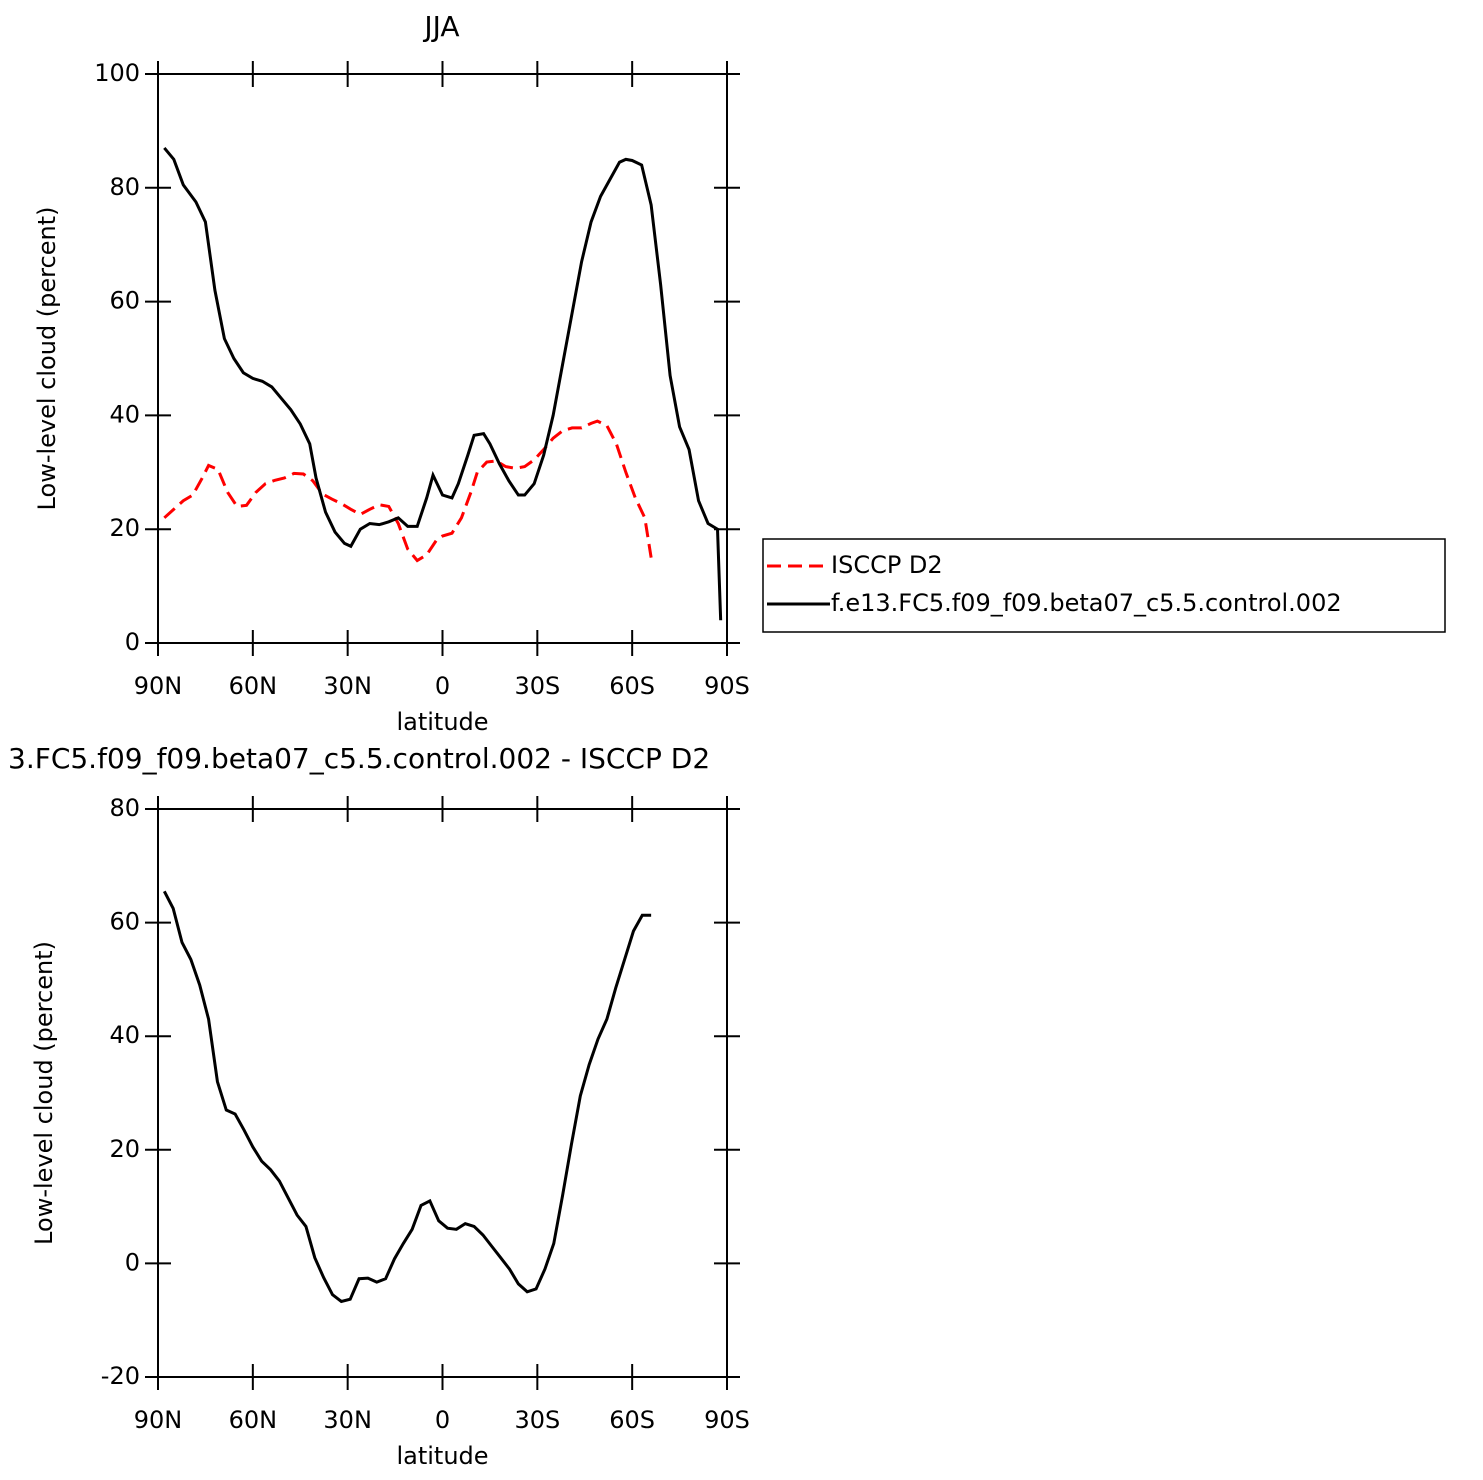  Describe the element at coordinates (120, 1376) in the screenshot. I see `y-tick-label: -20` at that location.